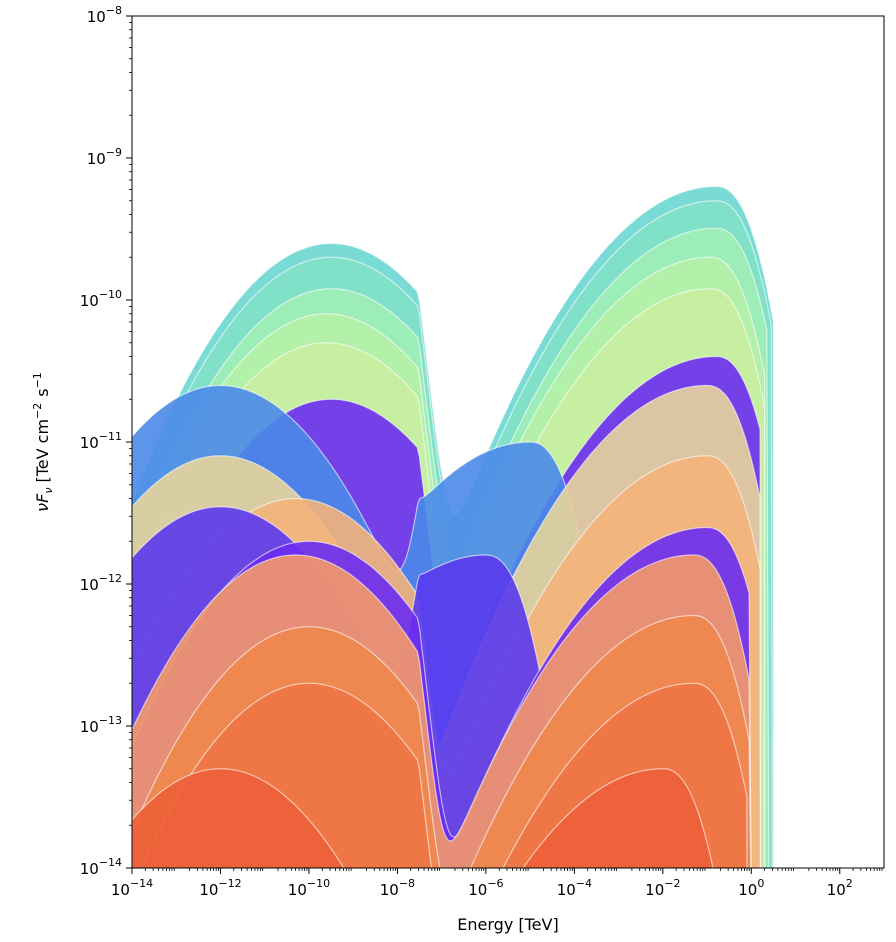 The height and width of the screenshot is (942, 896). I want to click on y-axis-label: νFν [TeV cm−2 s−1, so click(43, 442).